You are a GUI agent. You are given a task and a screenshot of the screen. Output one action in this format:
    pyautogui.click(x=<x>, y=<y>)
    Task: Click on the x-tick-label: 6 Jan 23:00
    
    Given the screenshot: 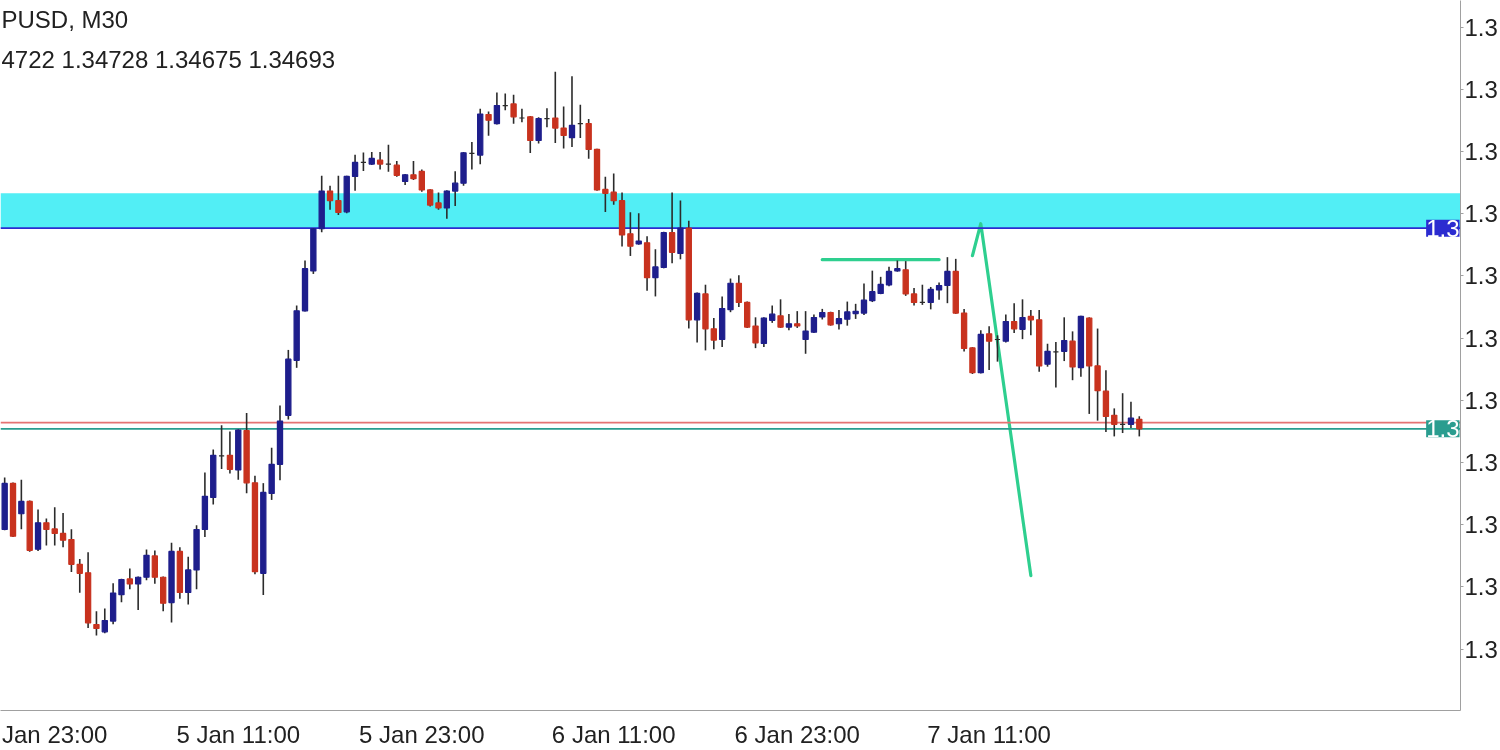 What is the action you would take?
    pyautogui.click(x=797, y=734)
    